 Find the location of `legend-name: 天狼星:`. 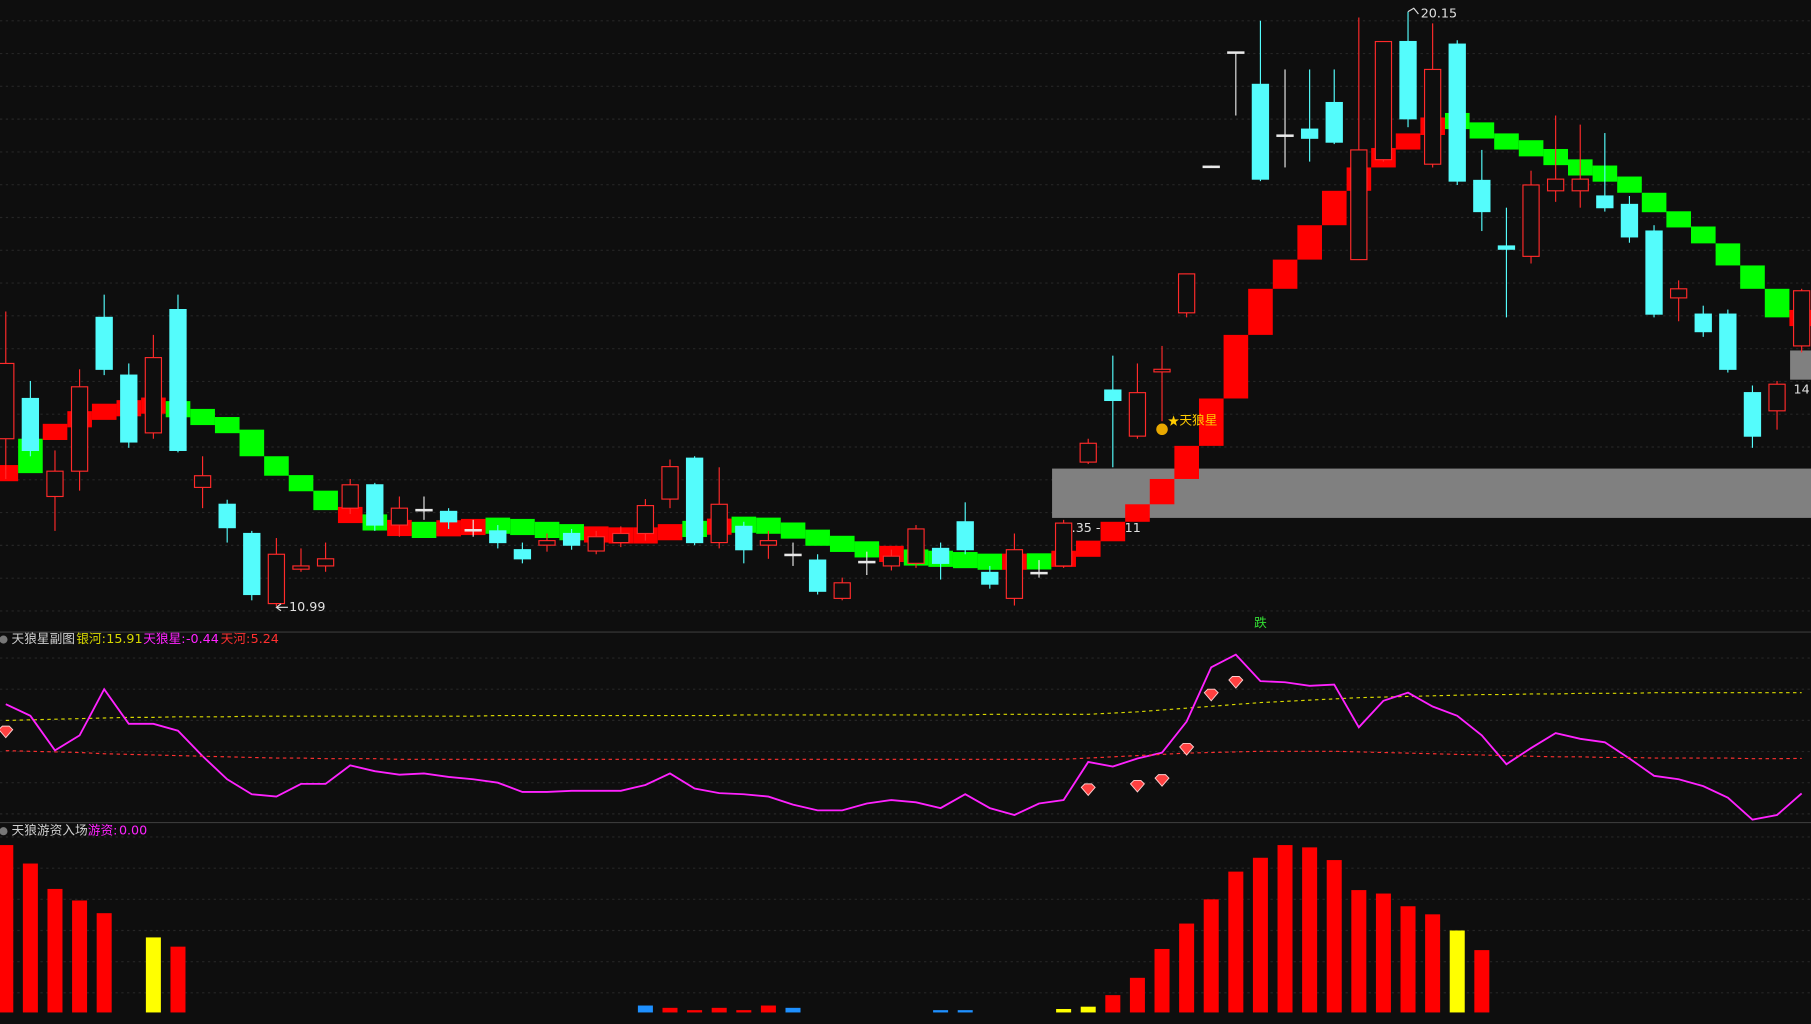

legend-name: 天狼星: is located at coordinates (164, 638).